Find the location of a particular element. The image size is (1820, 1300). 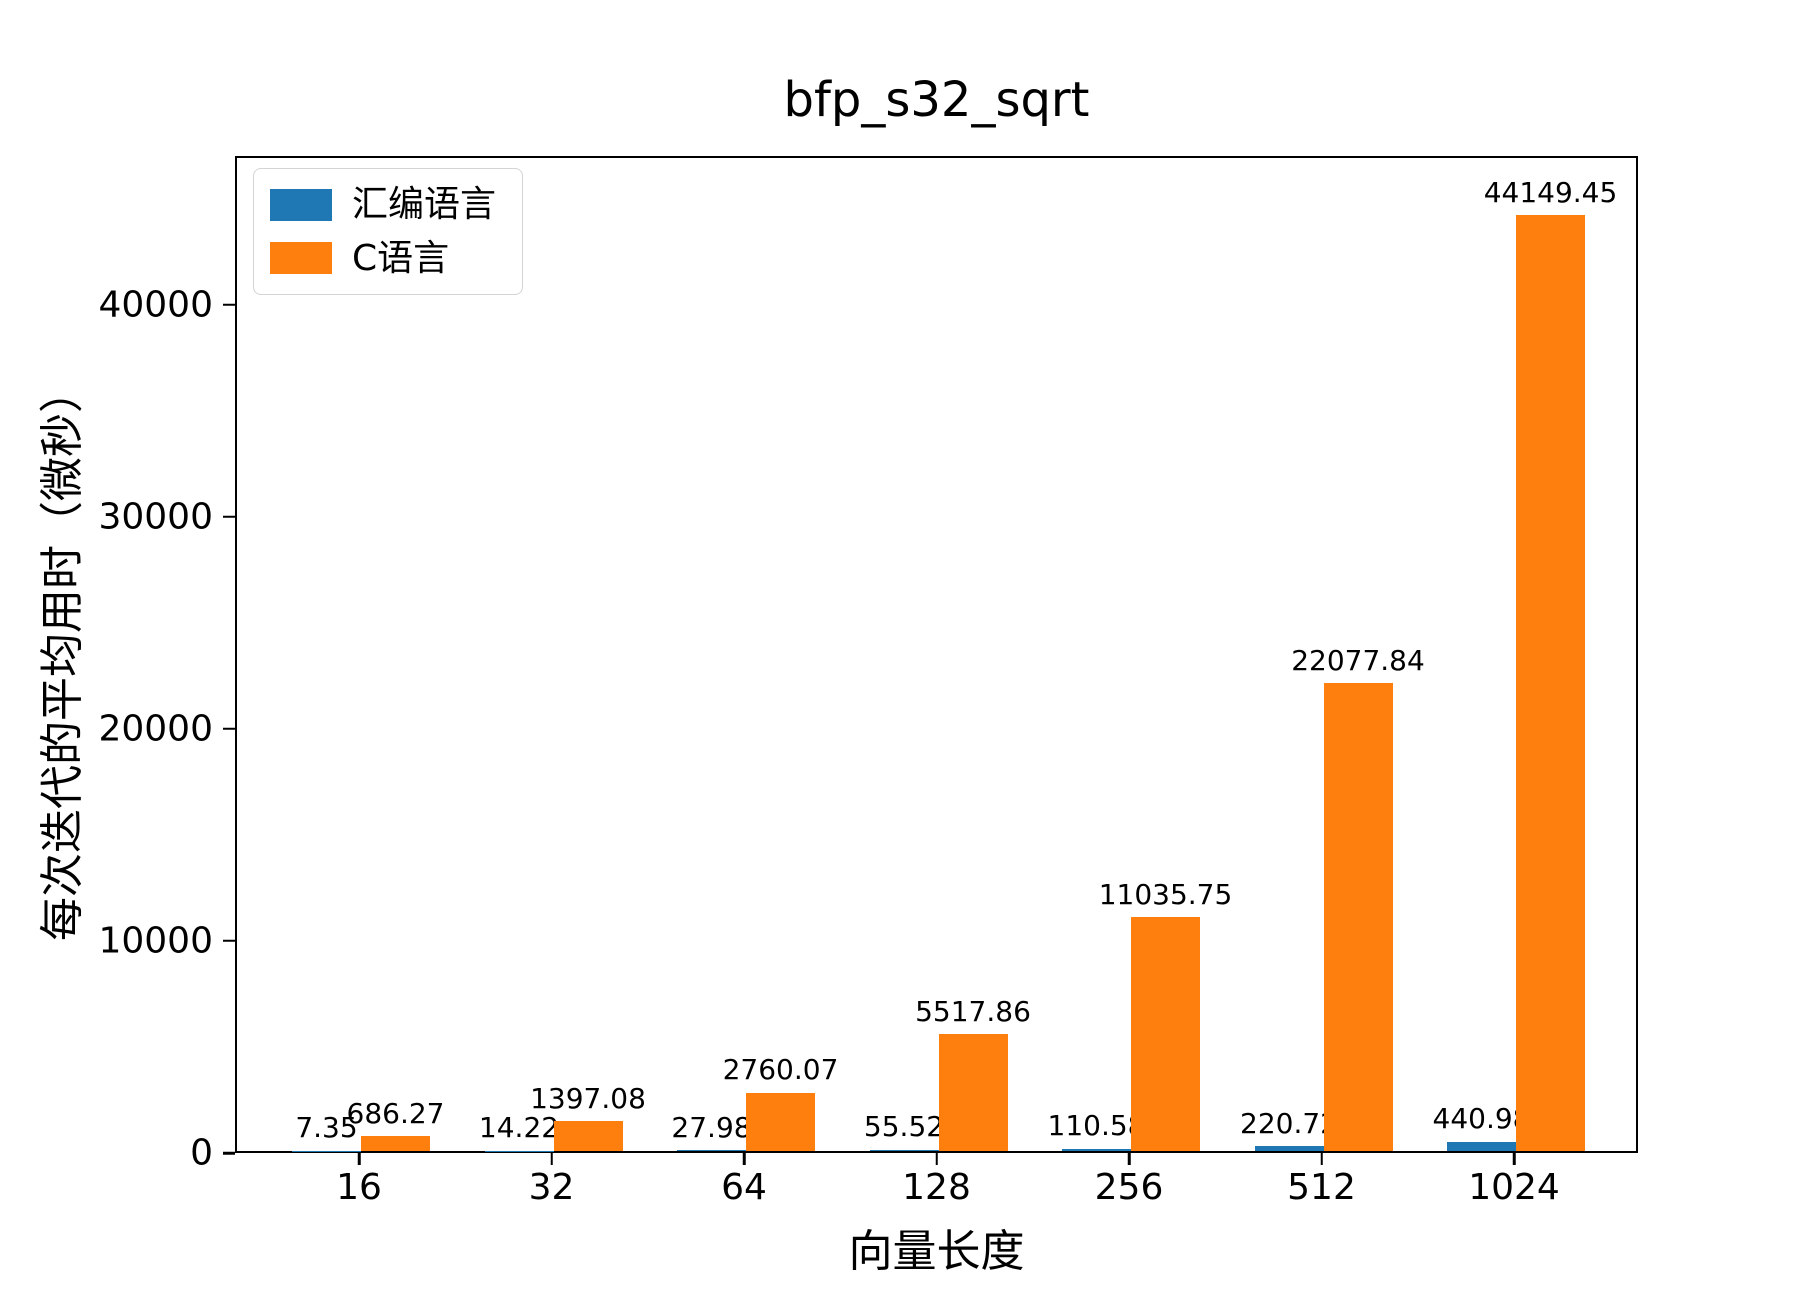

x-tick-label: 64 is located at coordinates (744, 1187).